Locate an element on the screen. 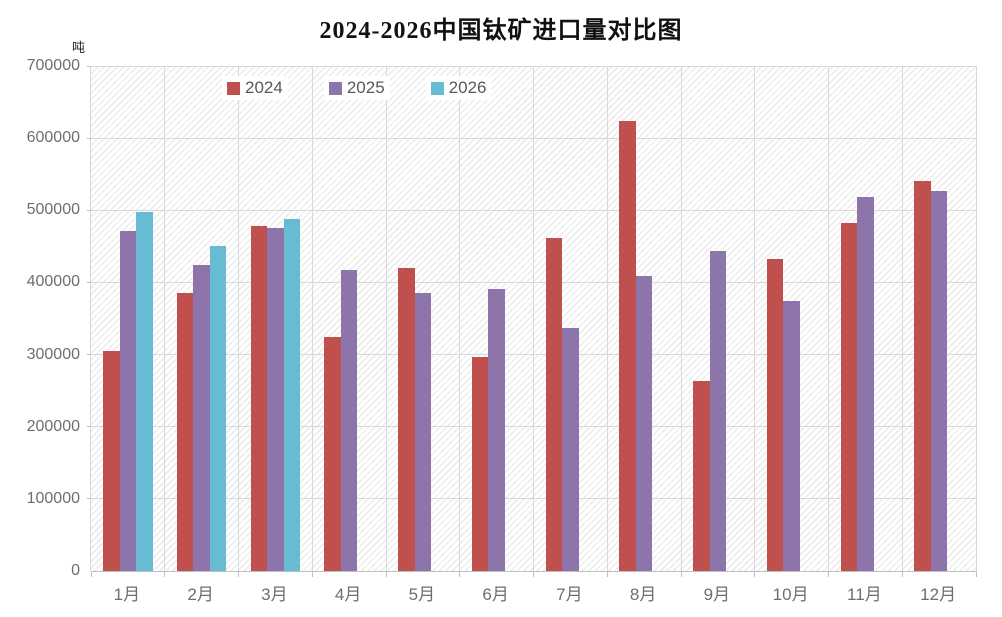 The width and height of the screenshot is (1002, 617). bar-2025-11月 is located at coordinates (865, 383).